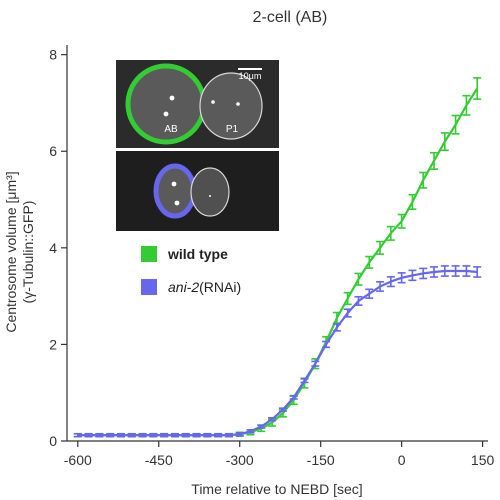 This screenshot has width=500, height=500. I want to click on y-tick-label: 6, so click(53, 151).